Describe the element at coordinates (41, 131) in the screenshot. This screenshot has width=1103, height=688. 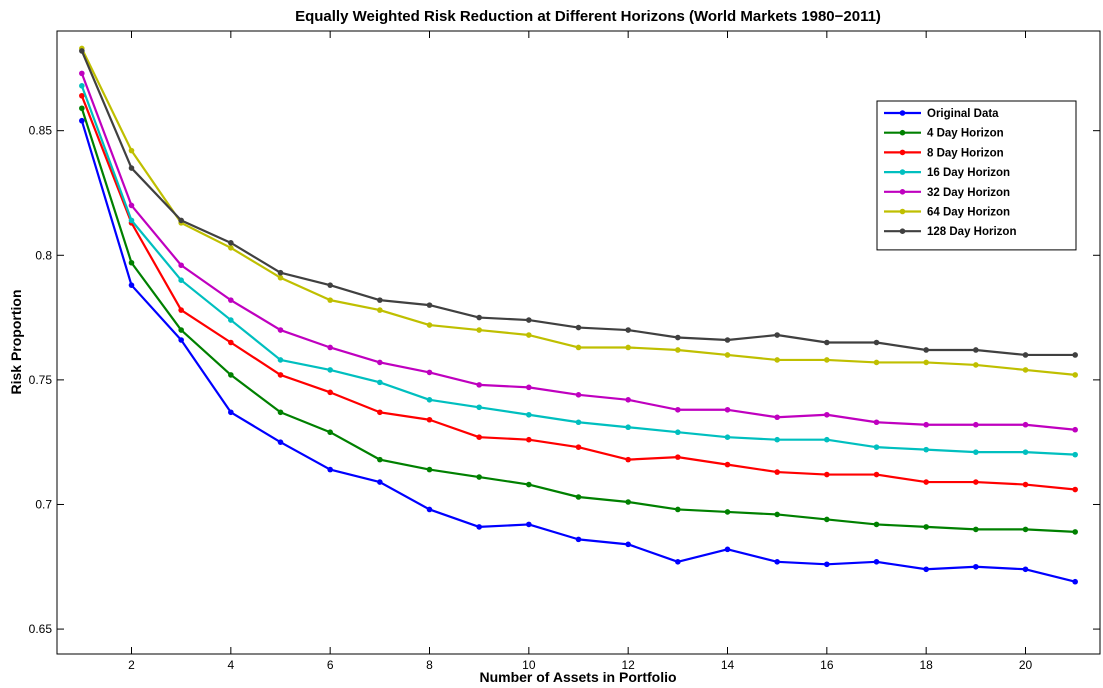
I see `y-tick-label: 0.85` at that location.